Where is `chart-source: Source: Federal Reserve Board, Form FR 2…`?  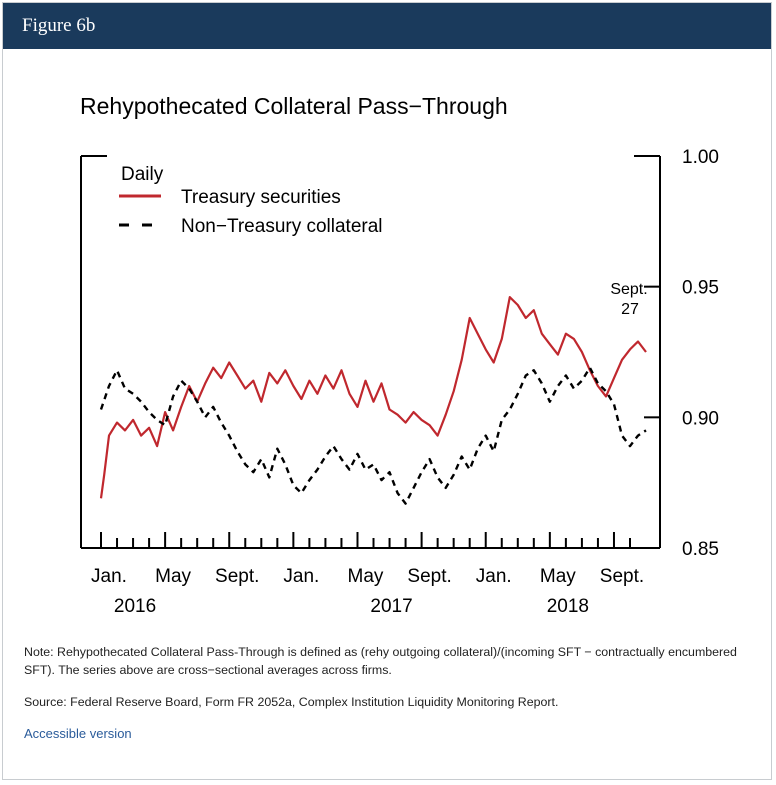
chart-source: Source: Federal Reserve Board, Form FR 2… is located at coordinates (291, 702).